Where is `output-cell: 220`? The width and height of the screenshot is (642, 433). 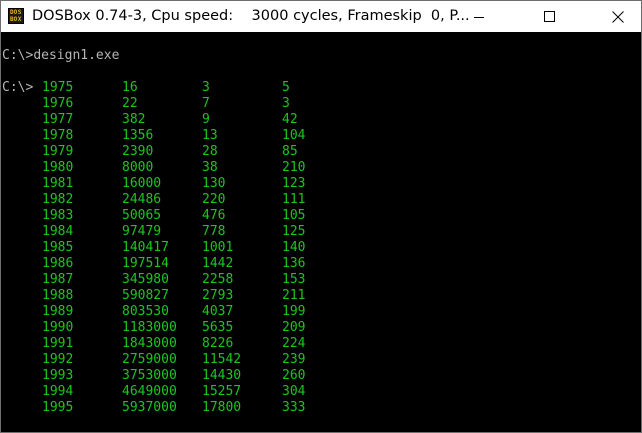 output-cell: 220 is located at coordinates (214, 199).